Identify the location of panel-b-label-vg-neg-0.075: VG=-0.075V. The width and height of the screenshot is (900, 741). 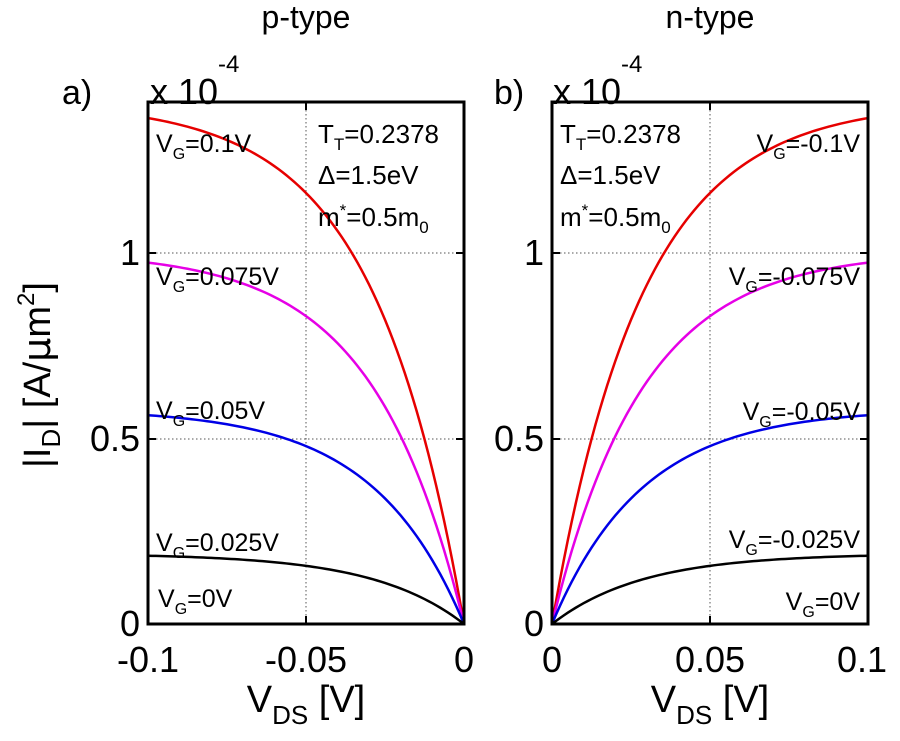
(795, 279).